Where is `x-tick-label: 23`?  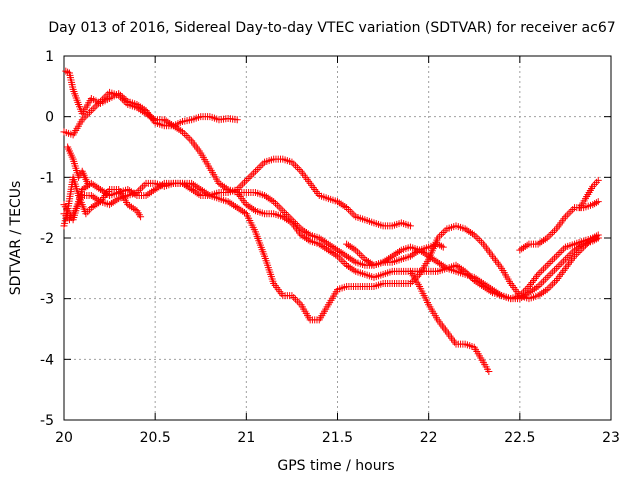
x-tick-label: 23 is located at coordinates (611, 438).